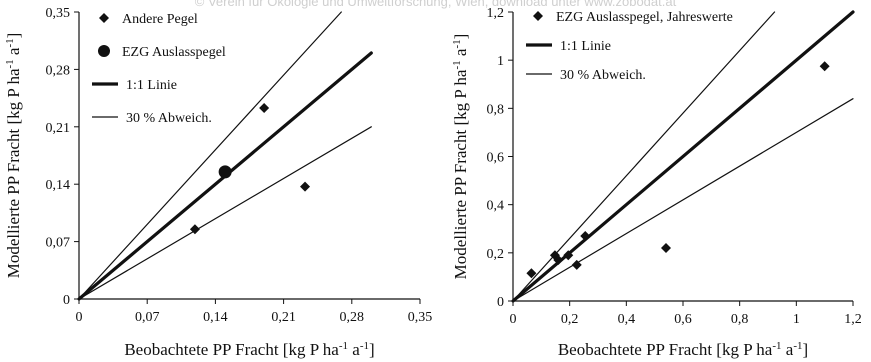 The image size is (871, 362). I want to click on chart1-x-tick-label: 0,14, so click(215, 317).